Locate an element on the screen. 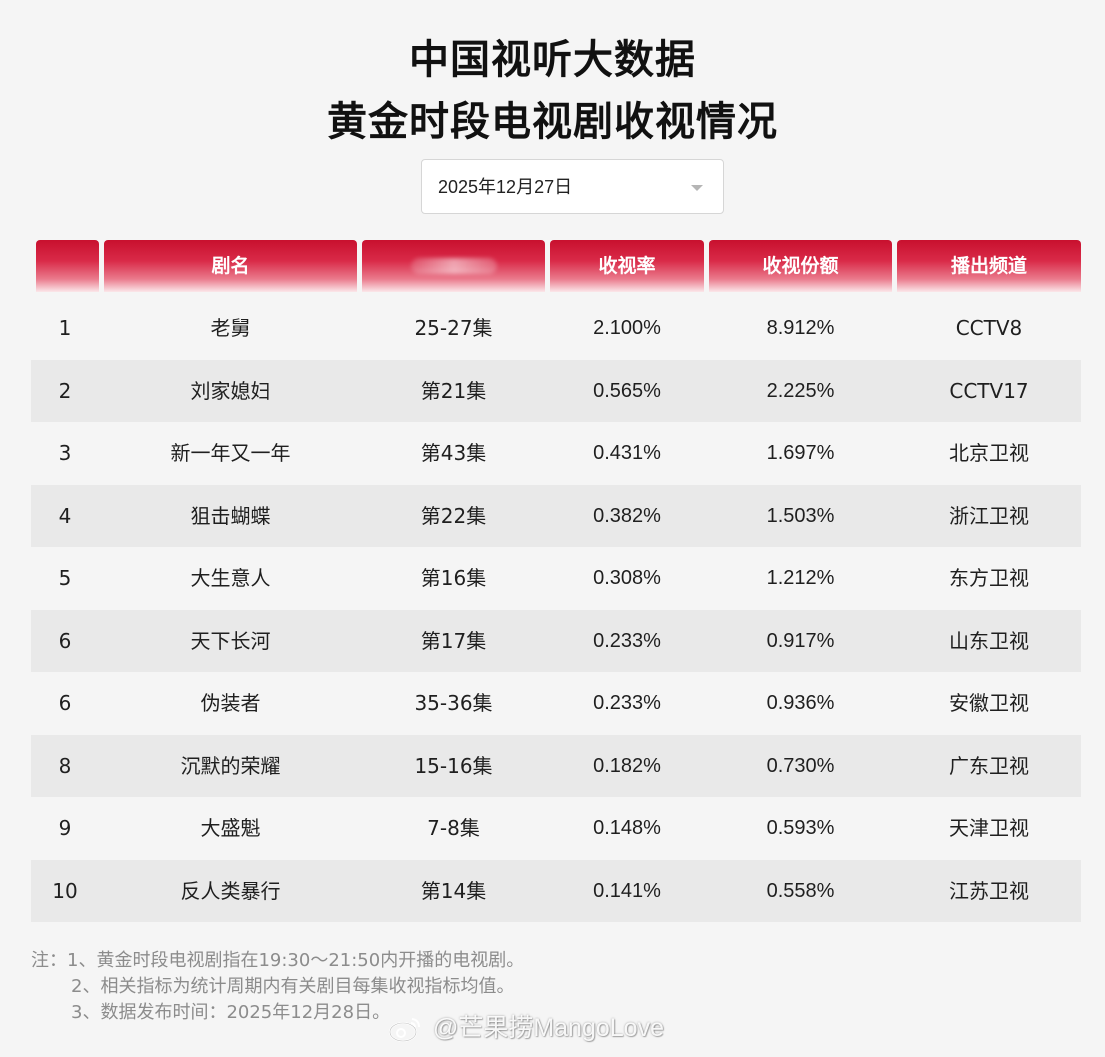 The width and height of the screenshot is (1105, 1057). cell-episodes: 第14集 is located at coordinates (453, 890).